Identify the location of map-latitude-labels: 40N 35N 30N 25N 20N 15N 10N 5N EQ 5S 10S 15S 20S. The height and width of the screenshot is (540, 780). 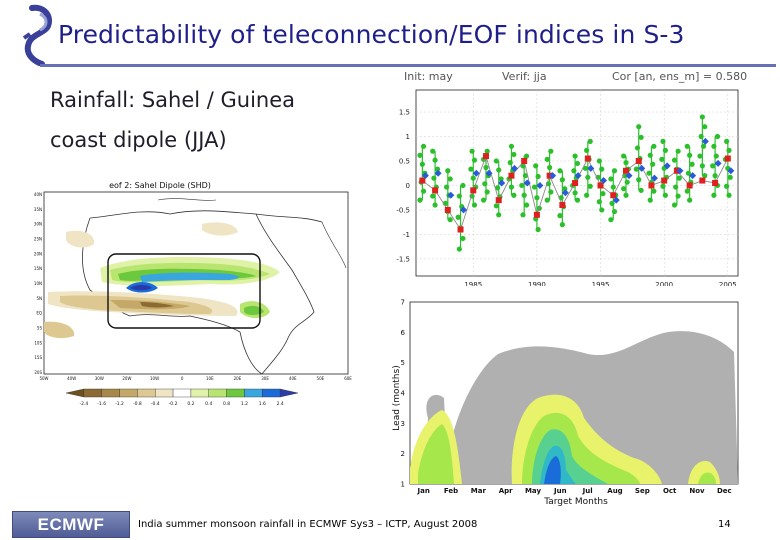
(38, 283).